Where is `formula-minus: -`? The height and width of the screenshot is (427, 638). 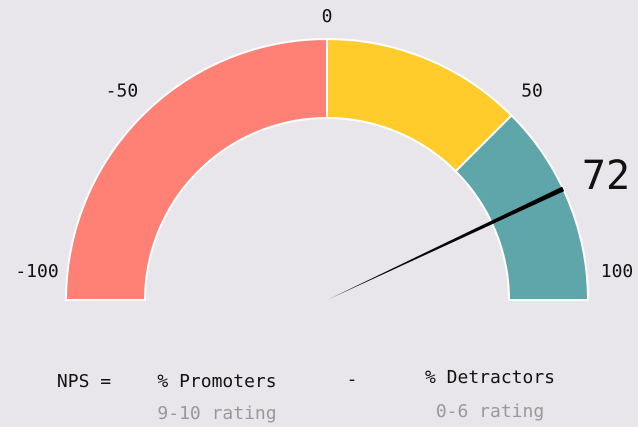 formula-minus: - is located at coordinates (352, 379).